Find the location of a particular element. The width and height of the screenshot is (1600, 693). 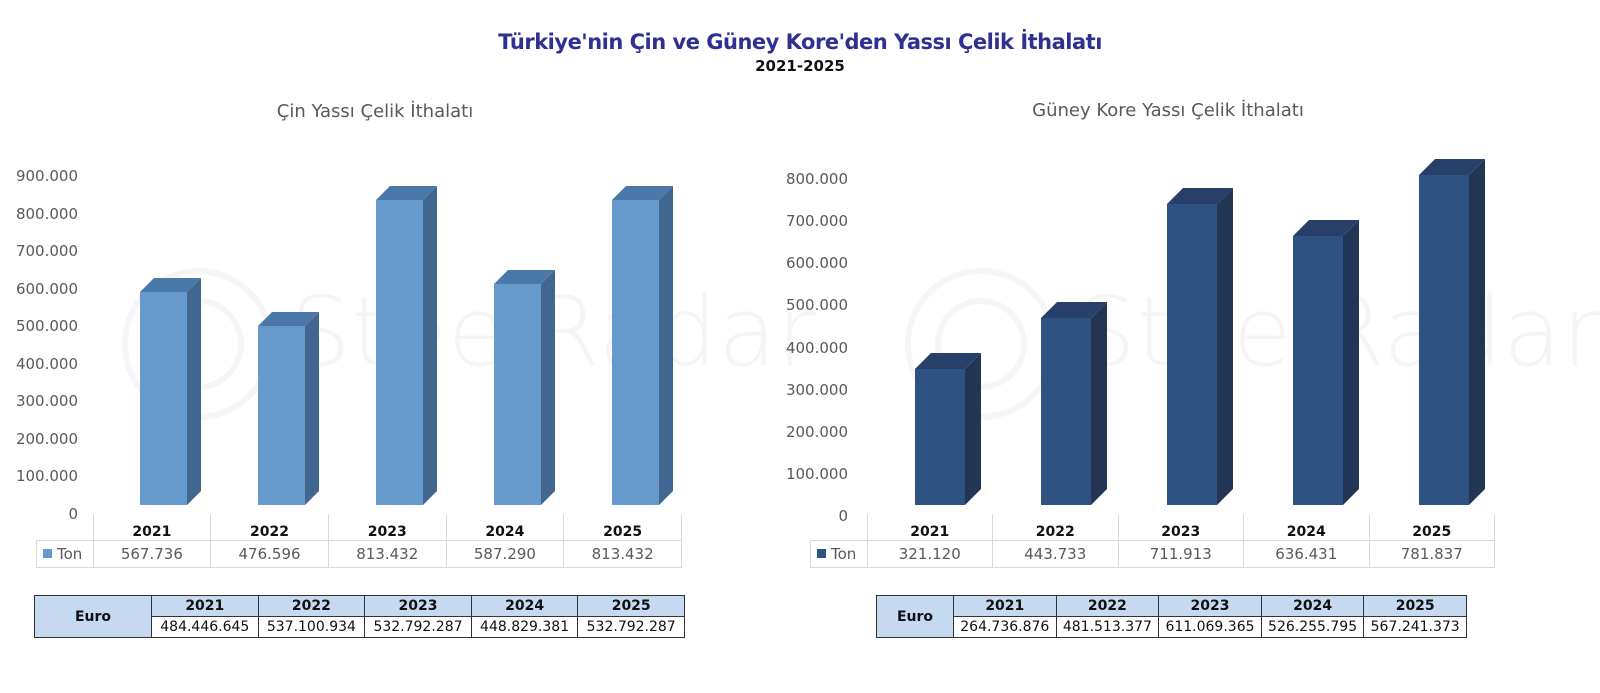

x-tick: 2025 is located at coordinates (1431, 527).